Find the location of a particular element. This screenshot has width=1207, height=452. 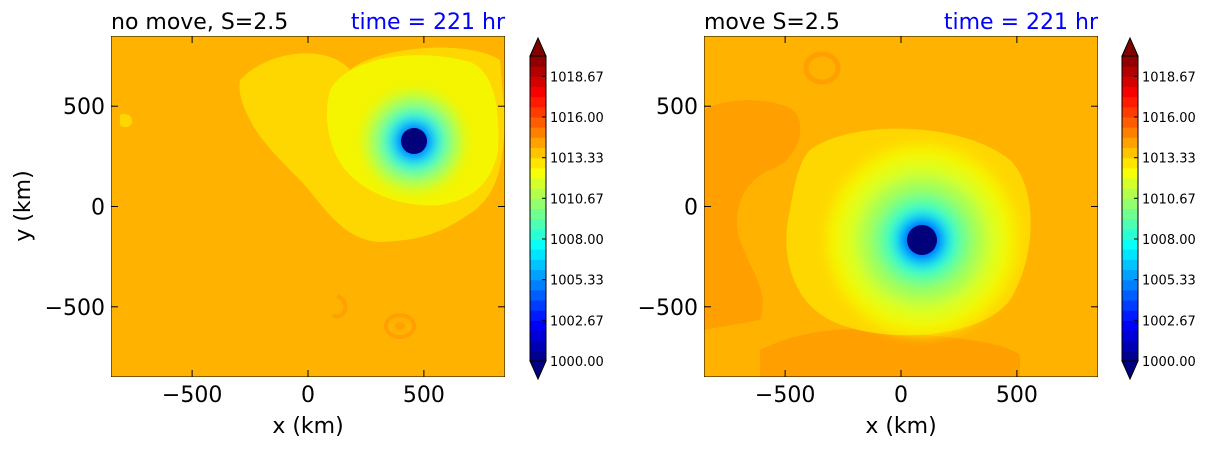

y-tick-label: 500 is located at coordinates (677, 107).